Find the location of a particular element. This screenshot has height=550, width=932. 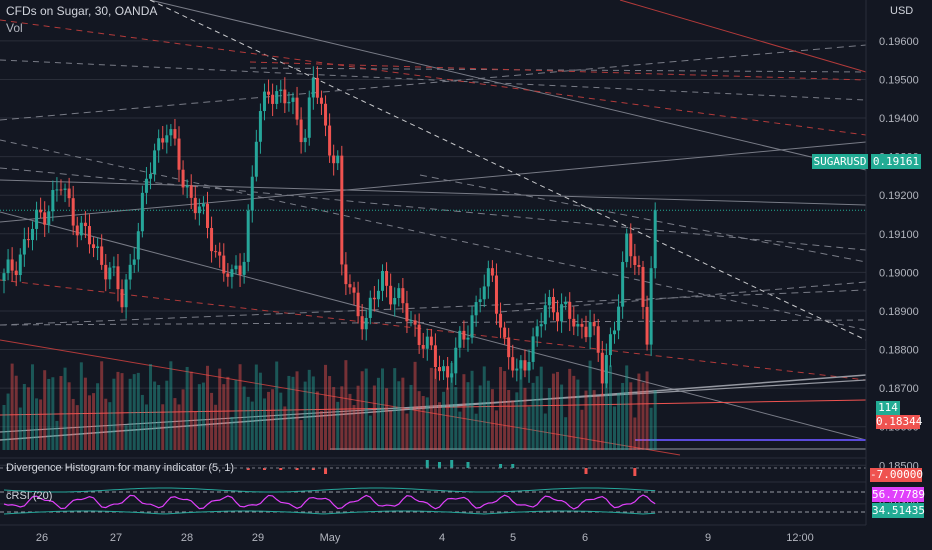

crsi-lower-badge: 34.51435 is located at coordinates (898, 510).